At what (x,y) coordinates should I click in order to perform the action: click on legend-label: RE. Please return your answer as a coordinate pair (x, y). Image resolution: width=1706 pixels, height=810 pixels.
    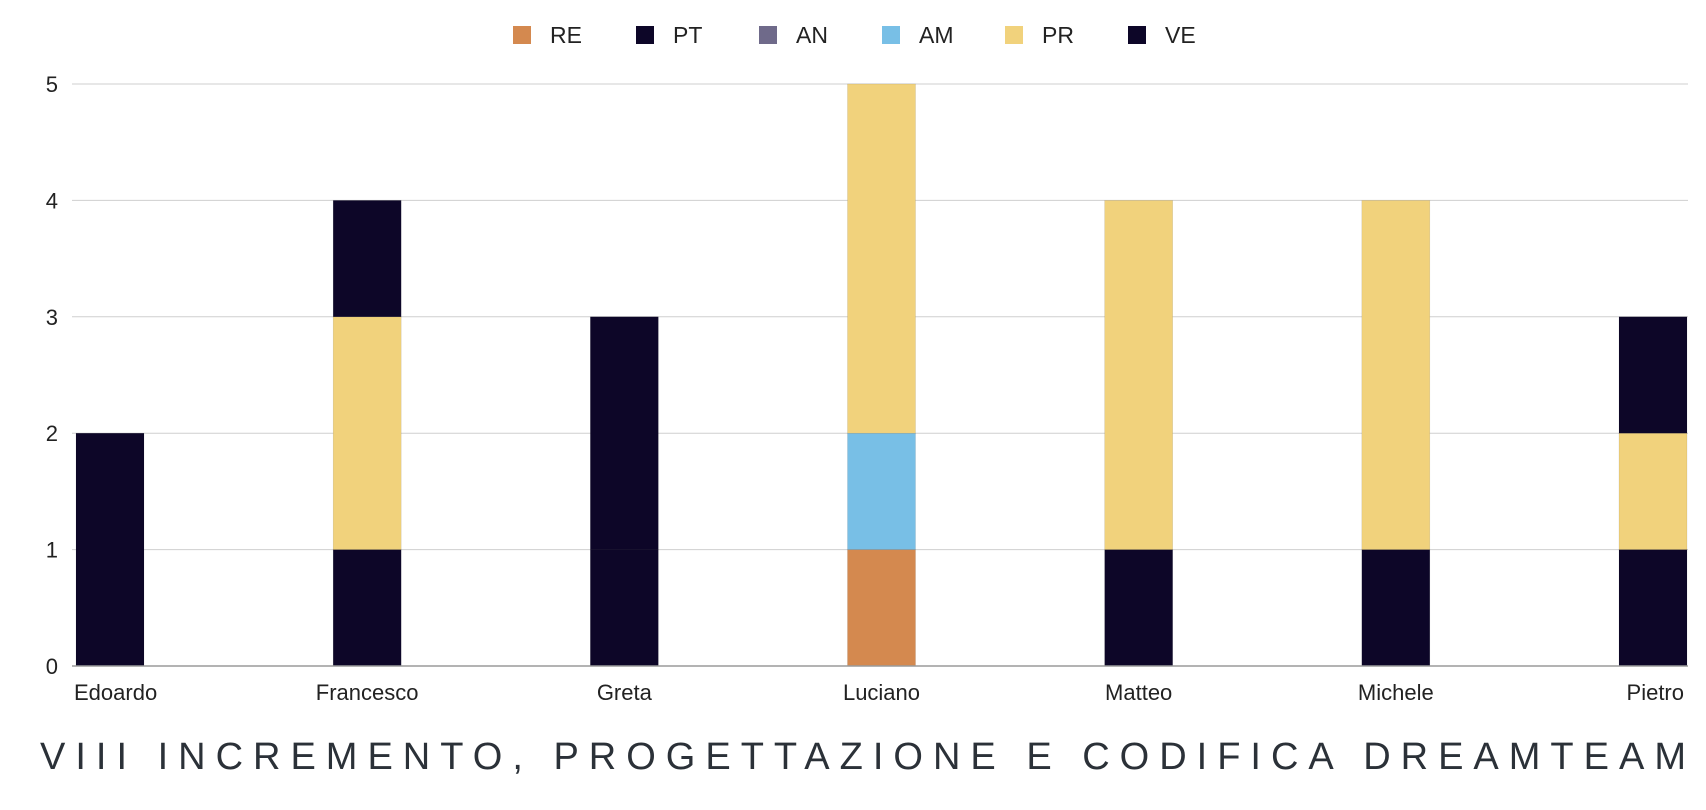
    Looking at the image, I should click on (566, 35).